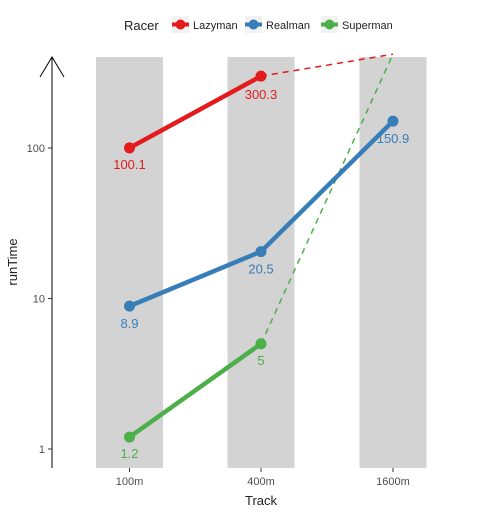 The height and width of the screenshot is (512, 479). I want to click on y-tick-label: 10, so click(39, 300).